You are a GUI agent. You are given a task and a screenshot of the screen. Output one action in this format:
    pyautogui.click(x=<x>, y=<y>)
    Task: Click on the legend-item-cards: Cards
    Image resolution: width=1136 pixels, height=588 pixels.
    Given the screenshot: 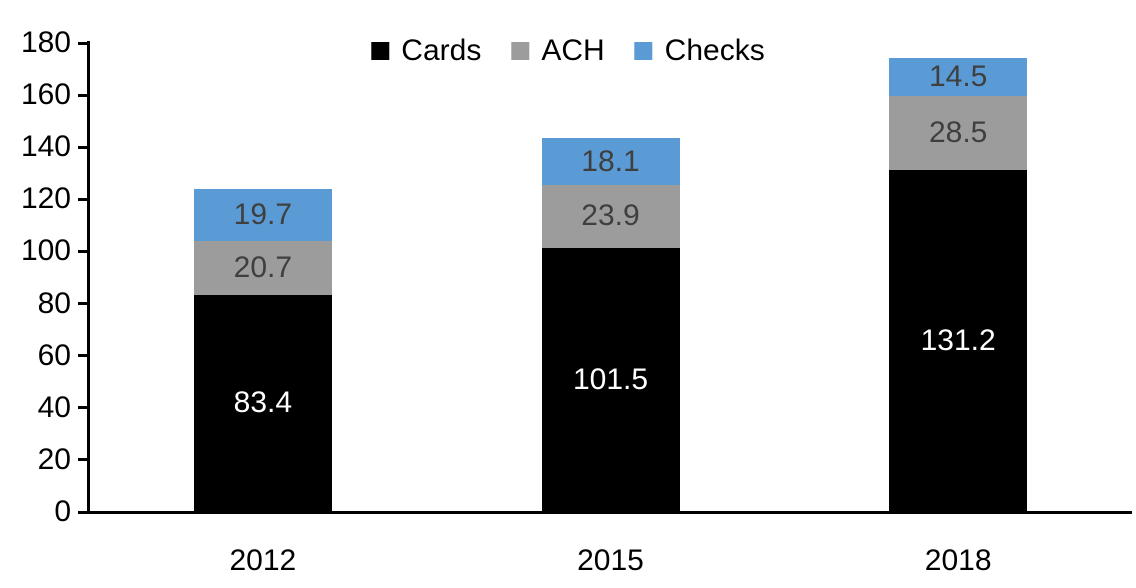 What is the action you would take?
    pyautogui.click(x=426, y=51)
    